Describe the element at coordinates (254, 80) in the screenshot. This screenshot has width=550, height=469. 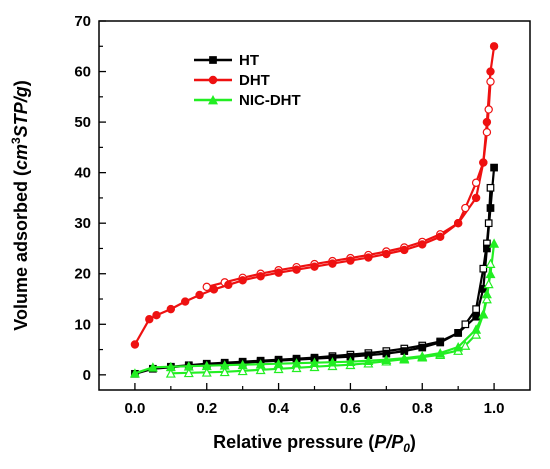
I see `legend-label-dht: DHT` at that location.